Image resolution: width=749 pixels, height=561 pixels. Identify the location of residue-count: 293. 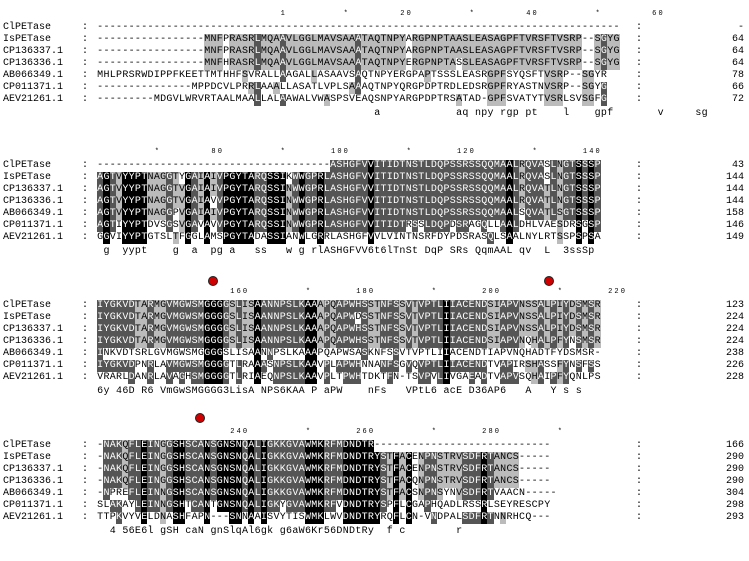
(734, 517).